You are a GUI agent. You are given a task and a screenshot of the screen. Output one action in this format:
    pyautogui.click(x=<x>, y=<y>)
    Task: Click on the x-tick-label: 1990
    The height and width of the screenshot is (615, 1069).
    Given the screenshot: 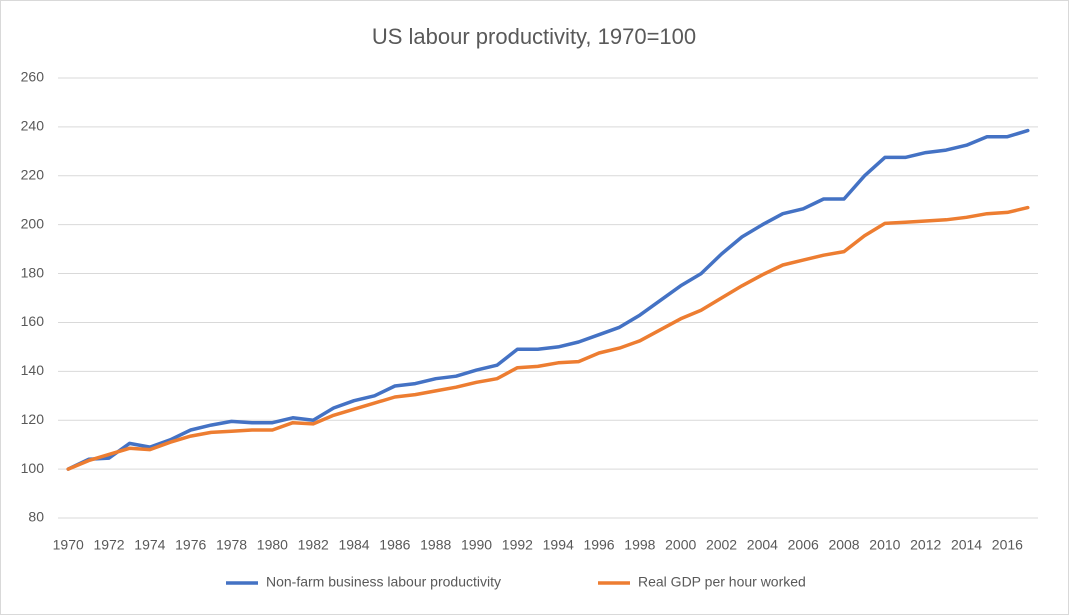 What is the action you would take?
    pyautogui.click(x=476, y=545)
    